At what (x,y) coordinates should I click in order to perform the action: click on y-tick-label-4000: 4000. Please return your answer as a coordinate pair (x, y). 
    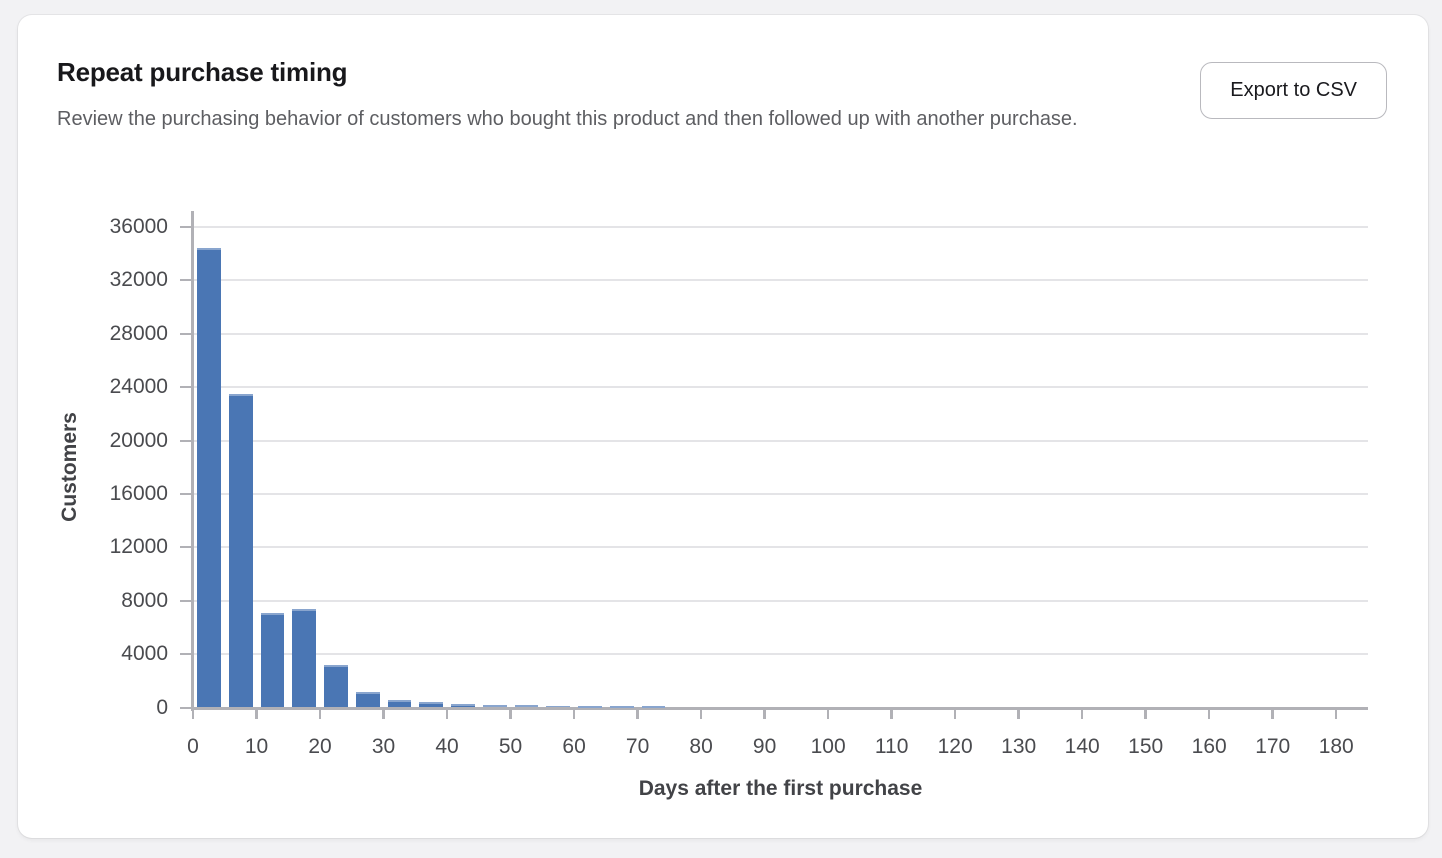
    Looking at the image, I should click on (144, 654).